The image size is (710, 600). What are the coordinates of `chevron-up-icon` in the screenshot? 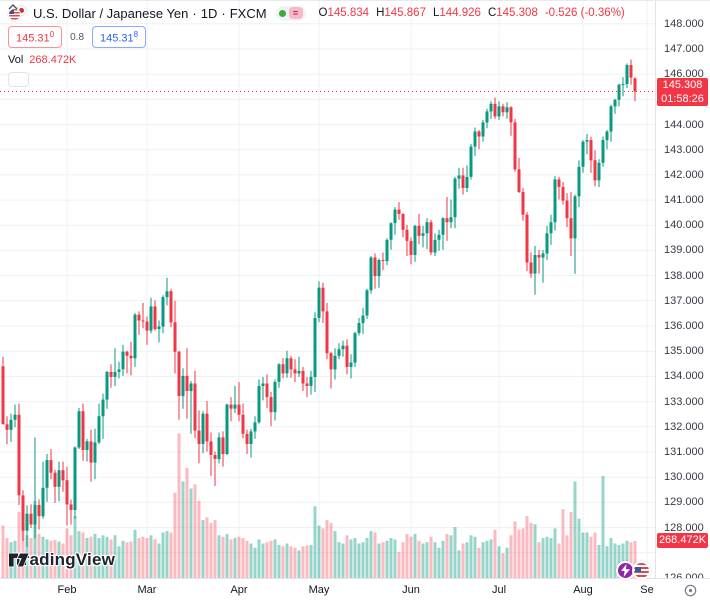 It's located at (13, 7).